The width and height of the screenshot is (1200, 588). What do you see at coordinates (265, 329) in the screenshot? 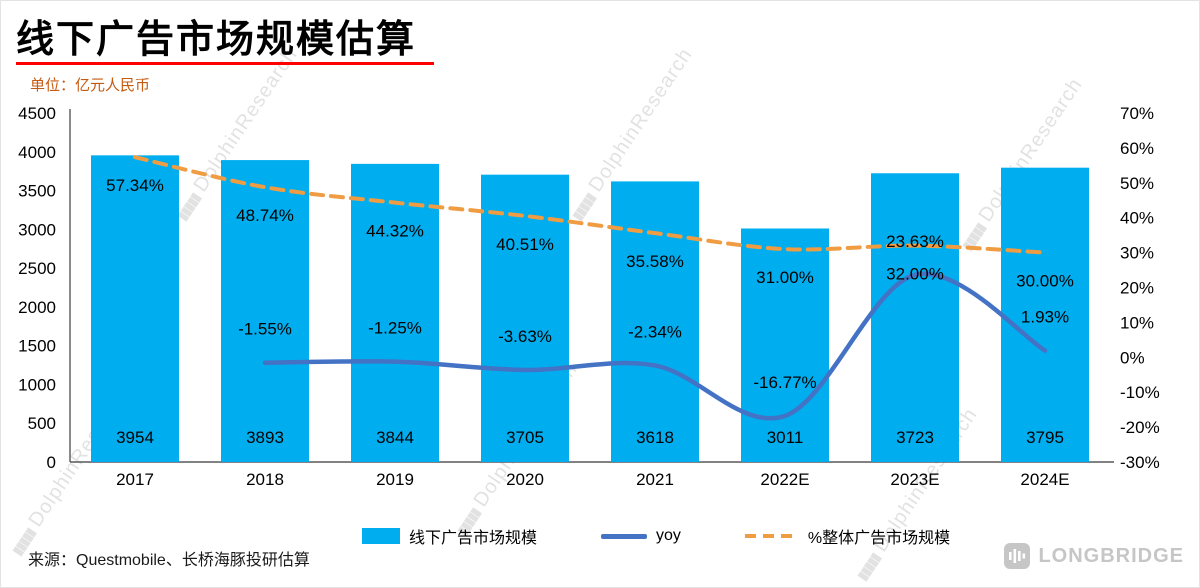
I see `svg-text: -1.55%` at bounding box center [265, 329].